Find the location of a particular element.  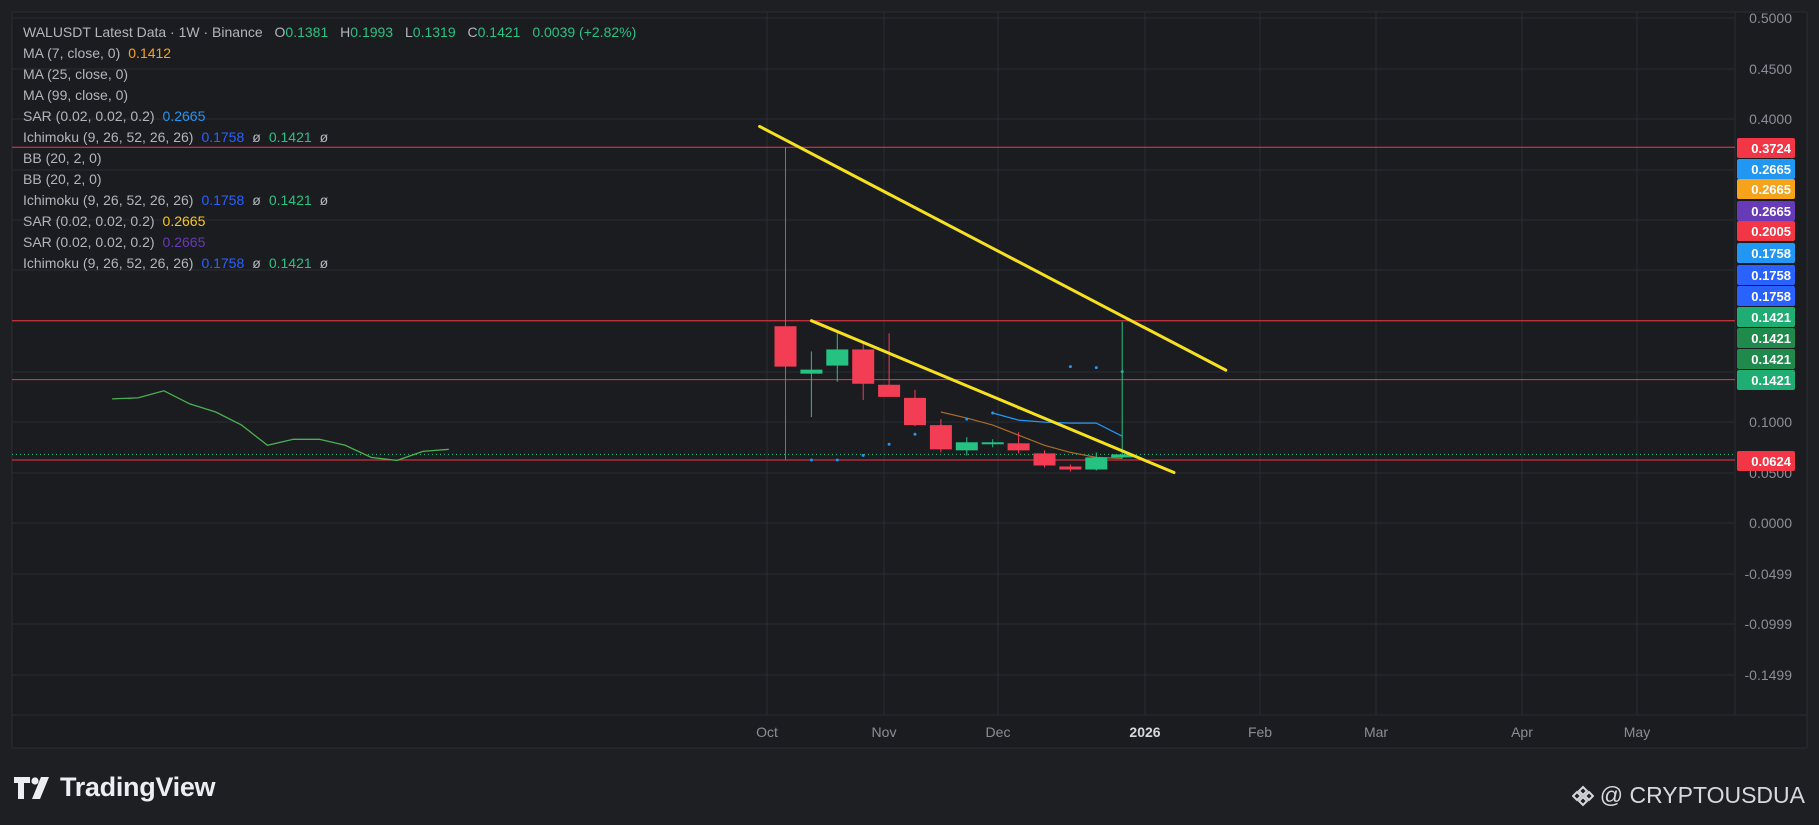

tradingview-logo-text: TradingView is located at coordinates (138, 787).